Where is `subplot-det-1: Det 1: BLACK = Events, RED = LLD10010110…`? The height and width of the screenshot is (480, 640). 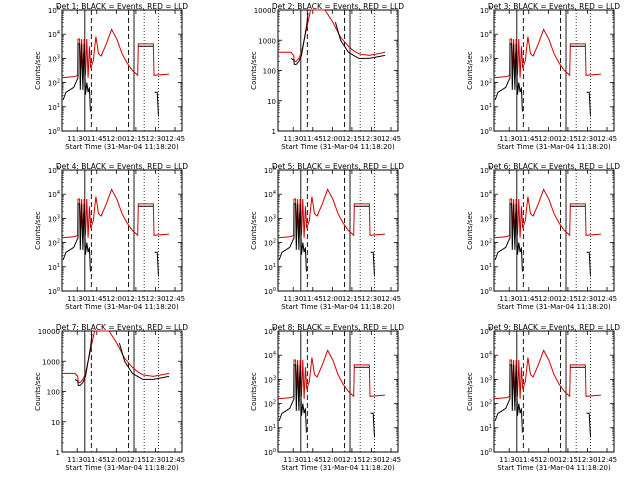 subplot-det-1: Det 1: BLACK = Events, RED = LLD10010110… is located at coordinates (111, 76).